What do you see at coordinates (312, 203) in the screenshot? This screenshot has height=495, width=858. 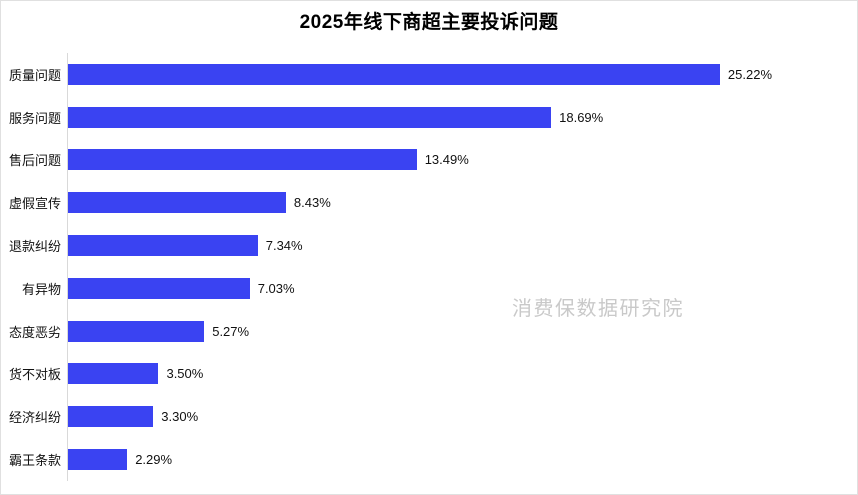 I see `value-label: 8.43%` at bounding box center [312, 203].